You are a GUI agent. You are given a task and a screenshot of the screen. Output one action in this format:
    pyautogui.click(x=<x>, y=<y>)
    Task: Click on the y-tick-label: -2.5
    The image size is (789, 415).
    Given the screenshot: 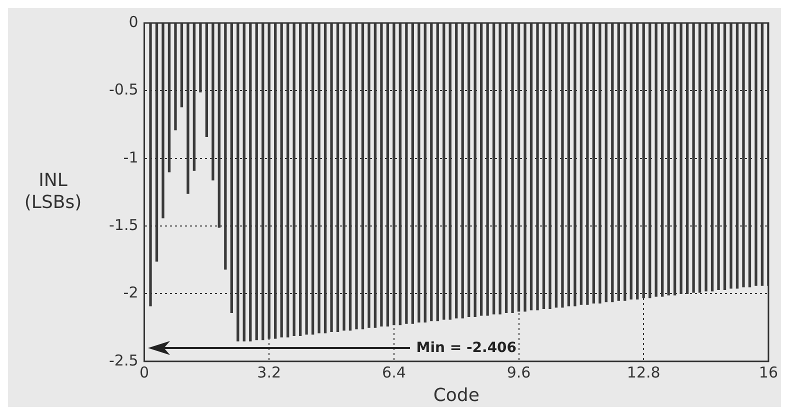 What is the action you would take?
    pyautogui.click(x=123, y=360)
    